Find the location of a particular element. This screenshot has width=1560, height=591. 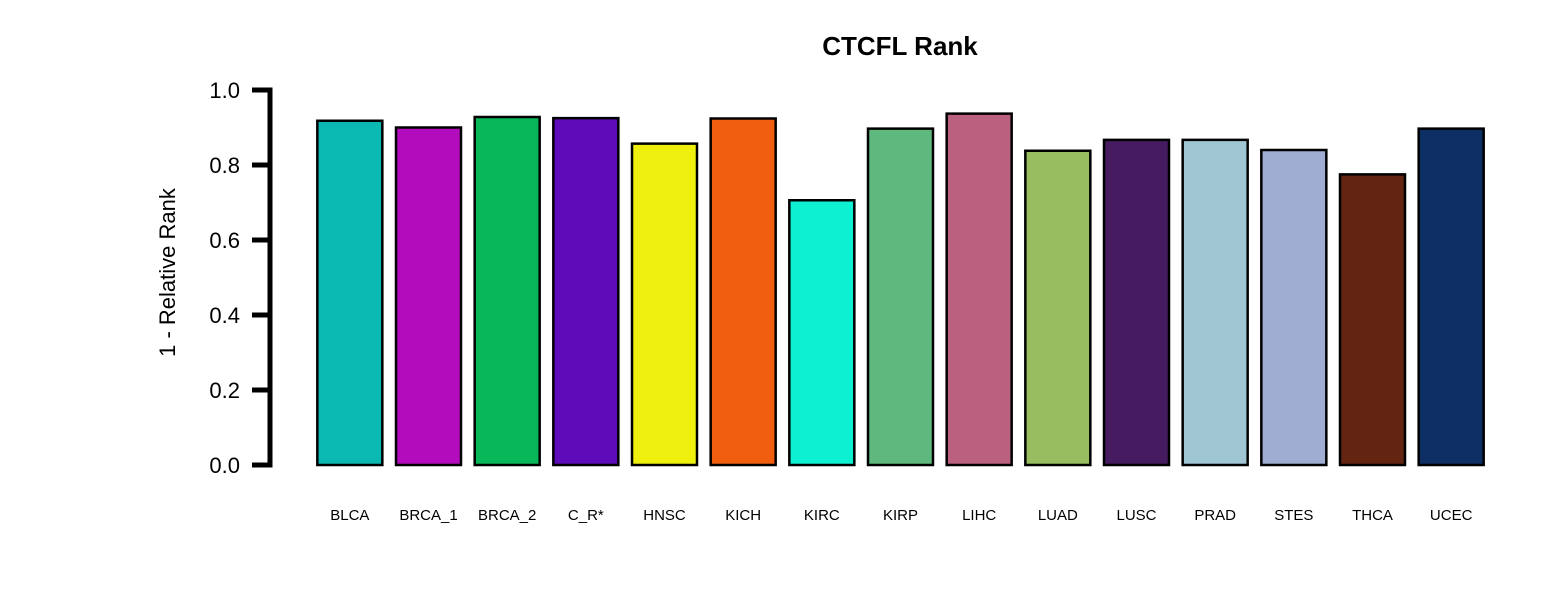

x-tick-label: KIRC is located at coordinates (822, 515).